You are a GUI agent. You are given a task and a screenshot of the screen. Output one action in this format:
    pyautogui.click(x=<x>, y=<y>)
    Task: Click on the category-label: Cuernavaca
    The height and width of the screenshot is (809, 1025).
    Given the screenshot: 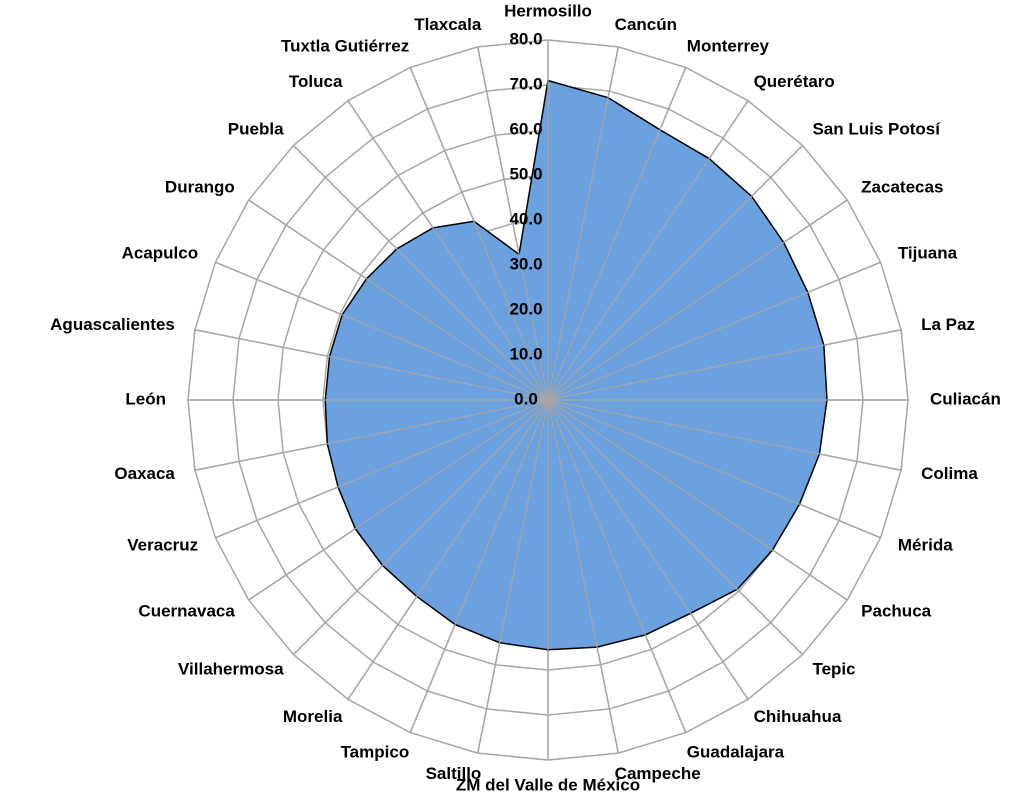 What is the action you would take?
    pyautogui.click(x=186, y=611)
    